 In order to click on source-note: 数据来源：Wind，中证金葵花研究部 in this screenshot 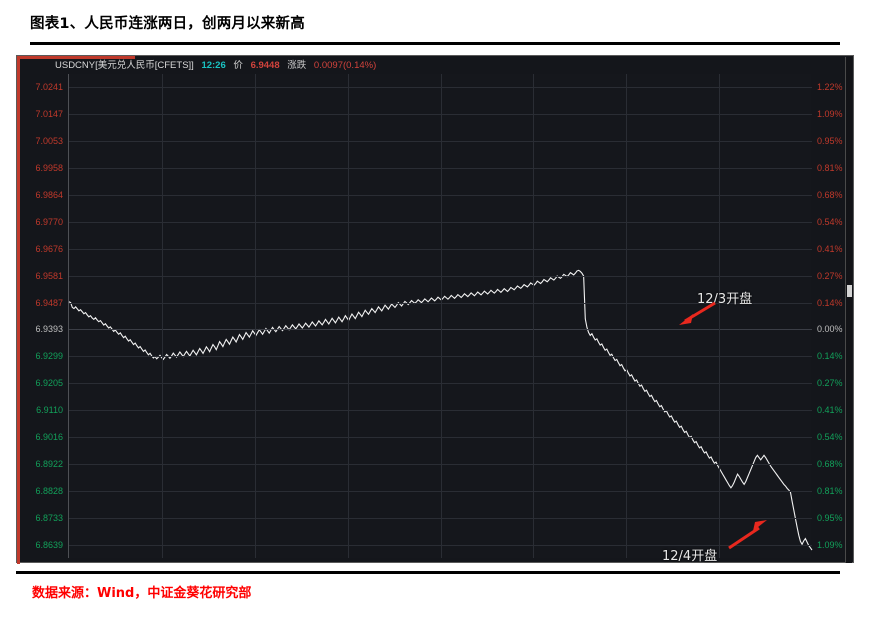, I will do `click(142, 593)`.